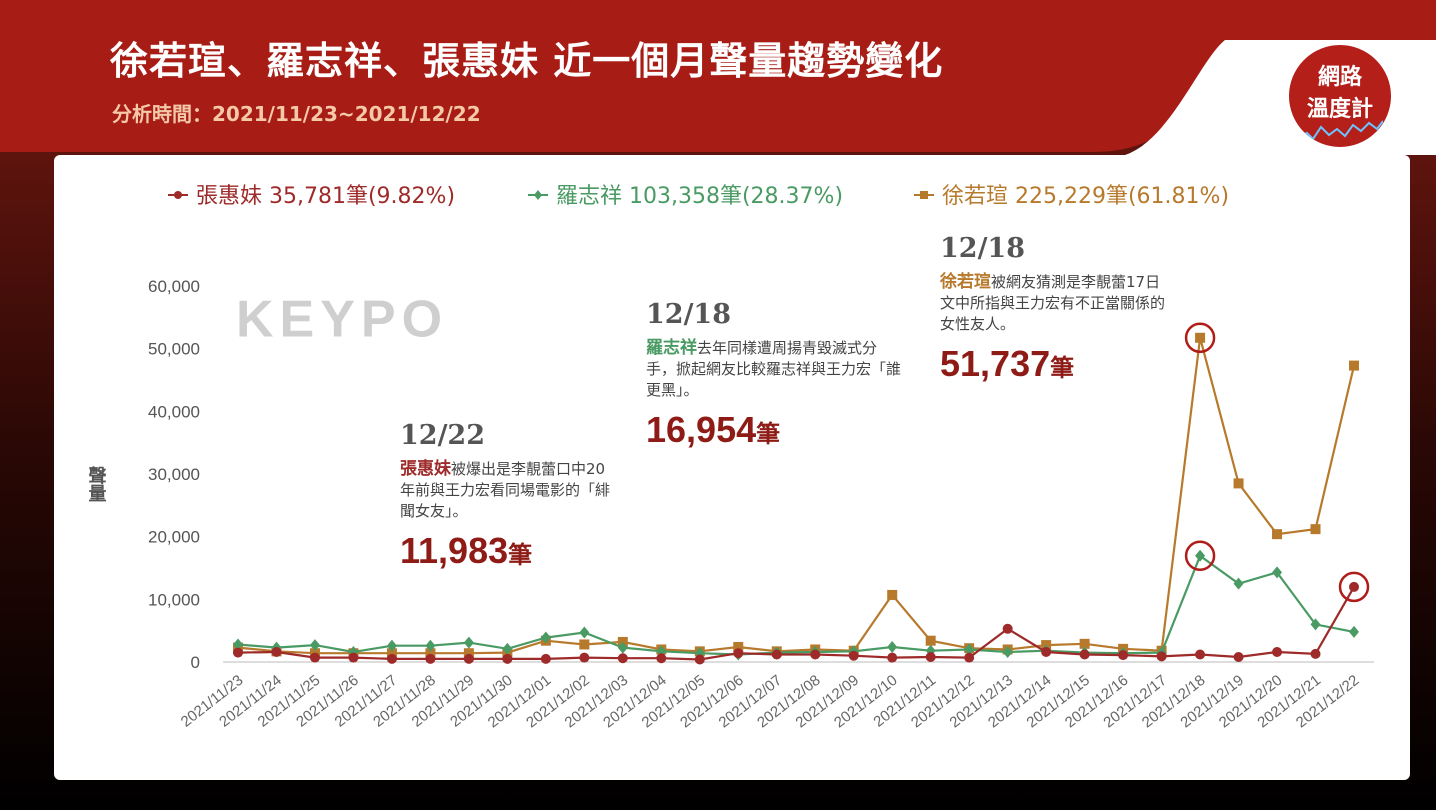 Image resolution: width=1436 pixels, height=810 pixels. I want to click on brand-logo: 網路 溫度計, so click(1340, 96).